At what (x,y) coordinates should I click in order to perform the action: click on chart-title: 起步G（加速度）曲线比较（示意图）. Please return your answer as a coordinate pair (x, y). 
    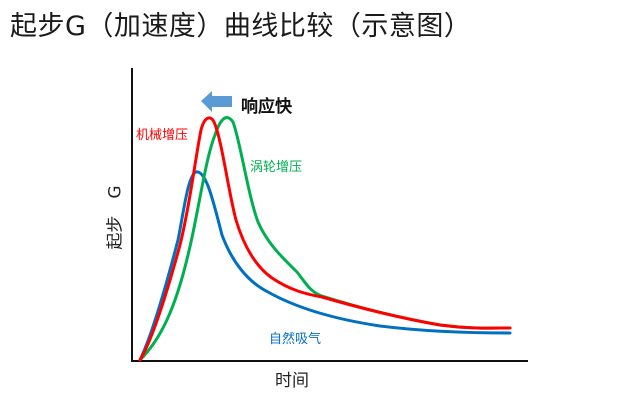
    Looking at the image, I should click on (241, 26).